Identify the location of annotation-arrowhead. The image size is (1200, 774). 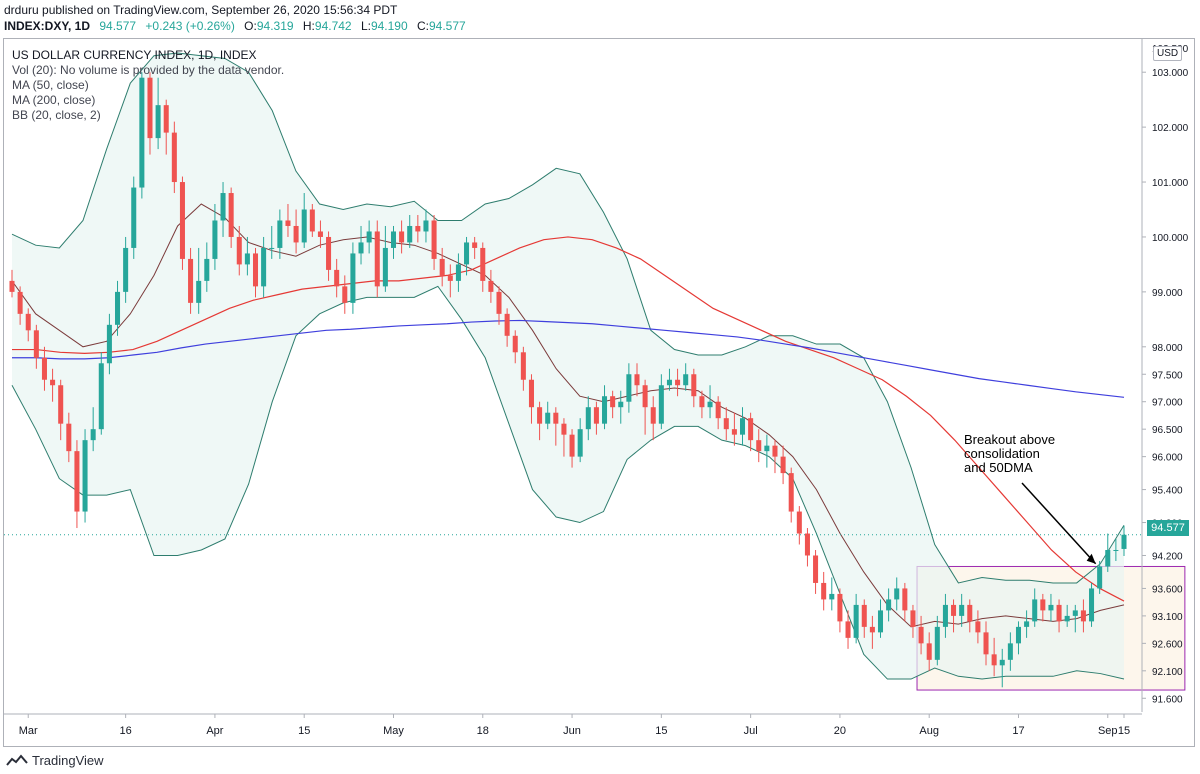
(1091, 558).